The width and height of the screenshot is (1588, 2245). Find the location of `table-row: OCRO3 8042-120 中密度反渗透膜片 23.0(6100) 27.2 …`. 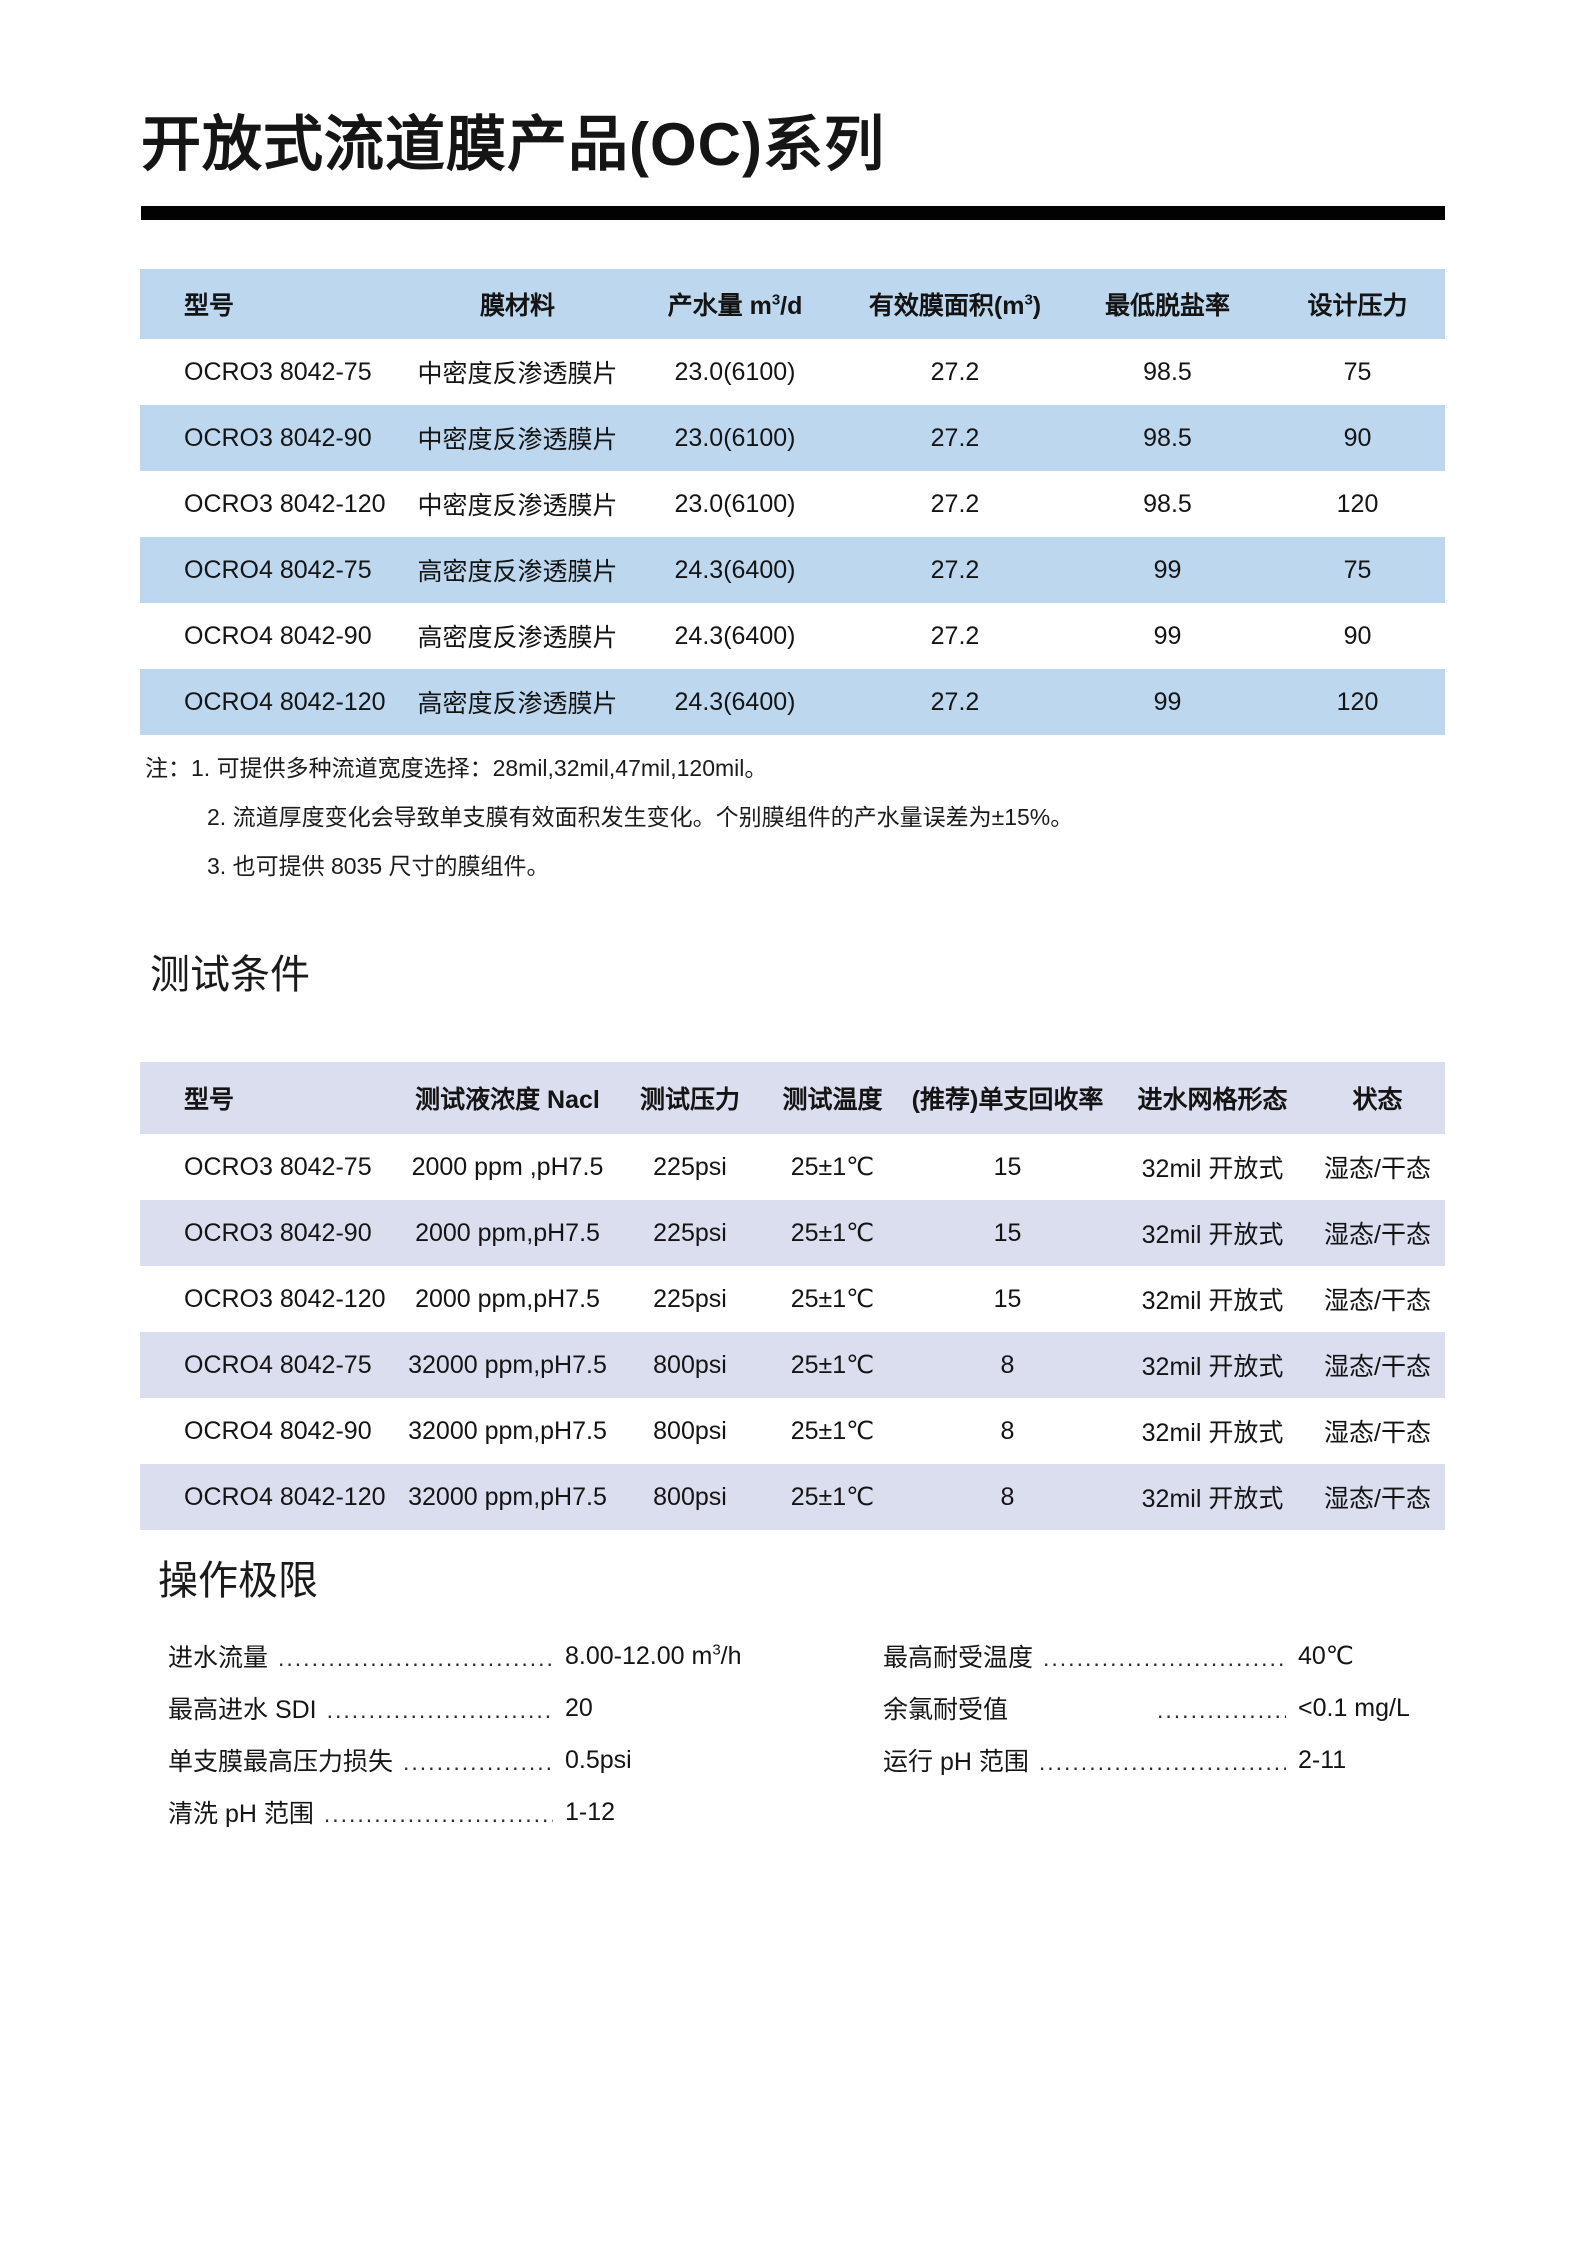

table-row: OCRO3 8042-120 中密度反渗透膜片 23.0(6100) 27.2 … is located at coordinates (792, 504).